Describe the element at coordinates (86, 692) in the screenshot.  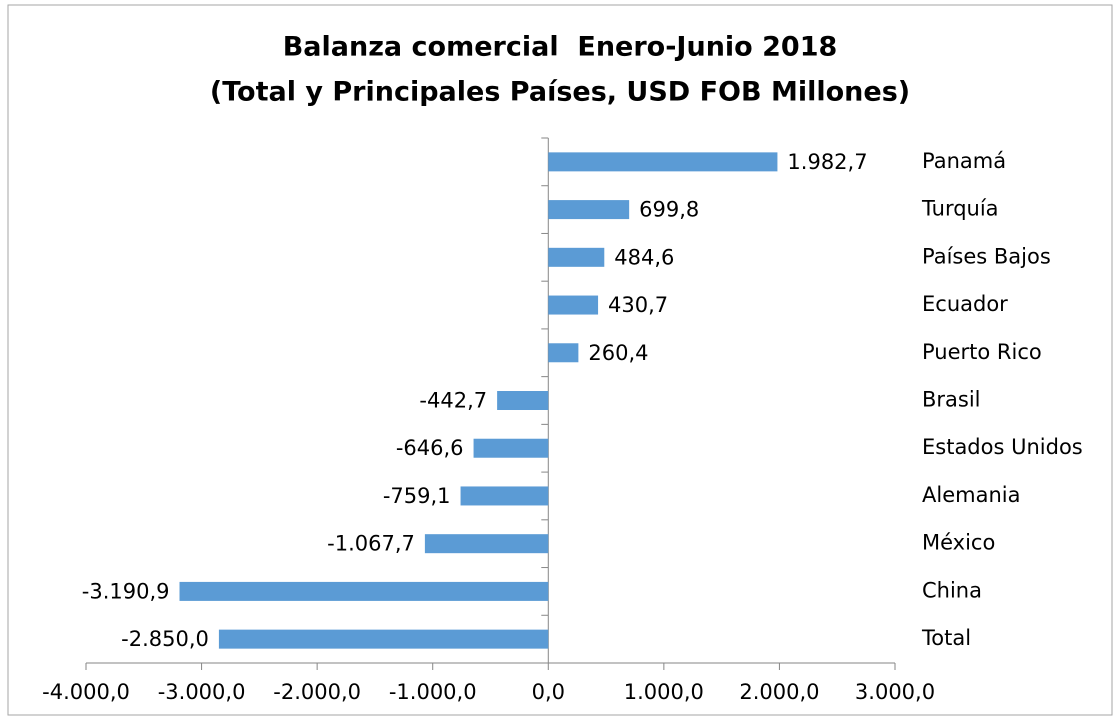
I see `x-tick-label: -4.000,0` at that location.